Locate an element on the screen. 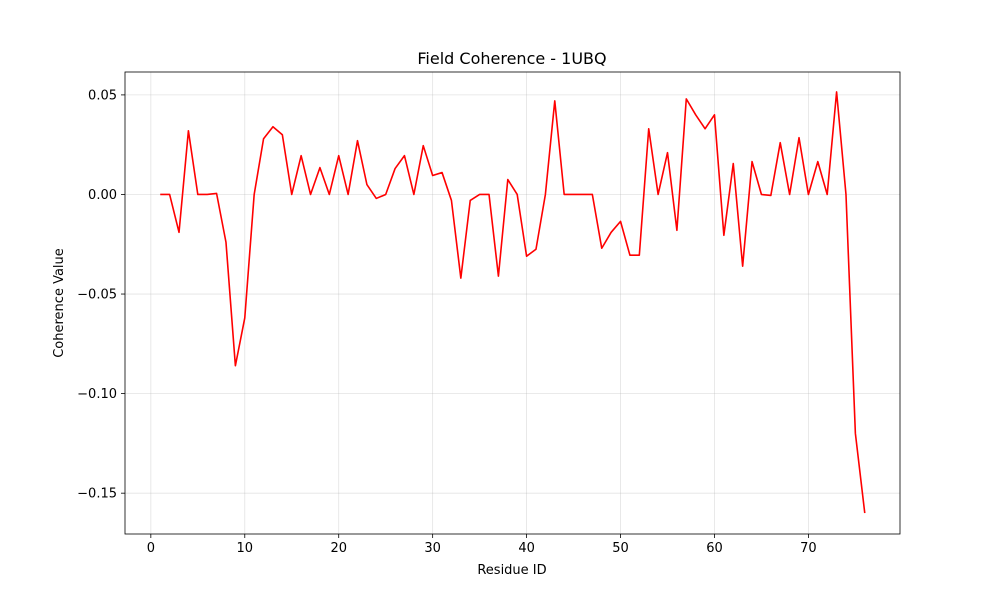 The height and width of the screenshot is (600, 1000). y-tick-label: −0.05 is located at coordinates (97, 295).